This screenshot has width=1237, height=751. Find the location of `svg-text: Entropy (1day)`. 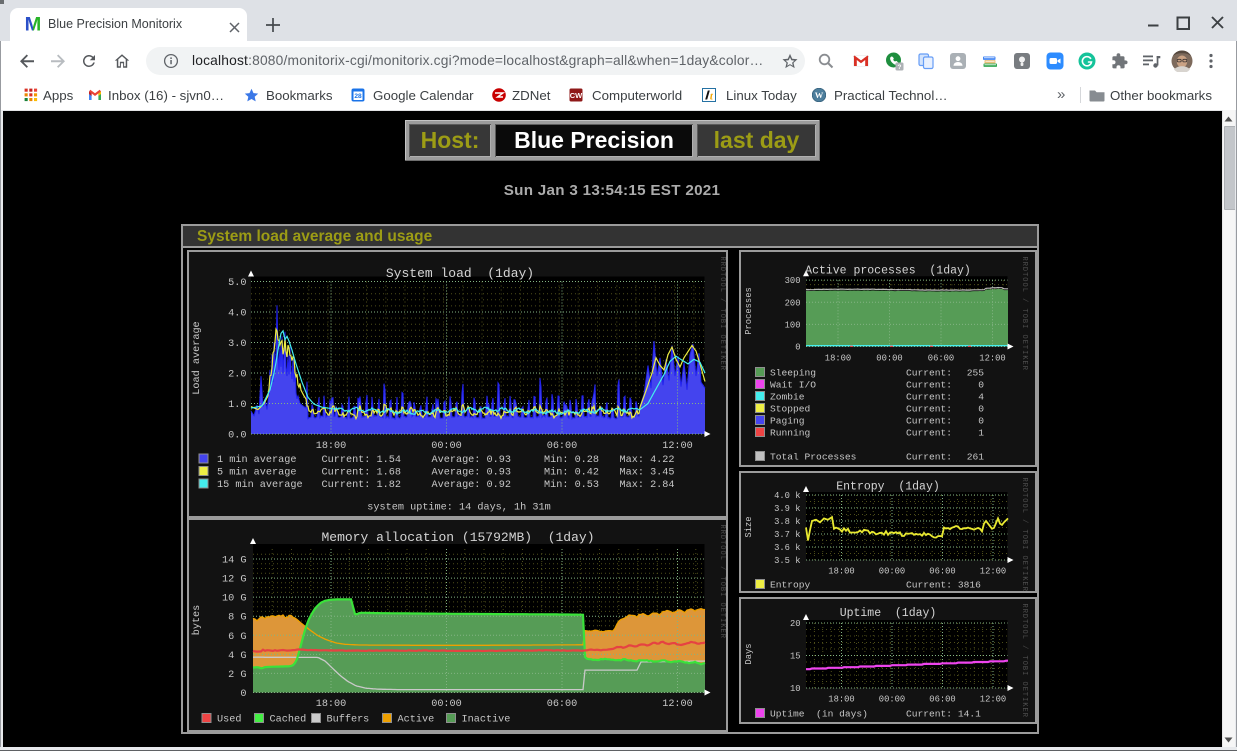

svg-text: Entropy (1day) is located at coordinates (888, 487).